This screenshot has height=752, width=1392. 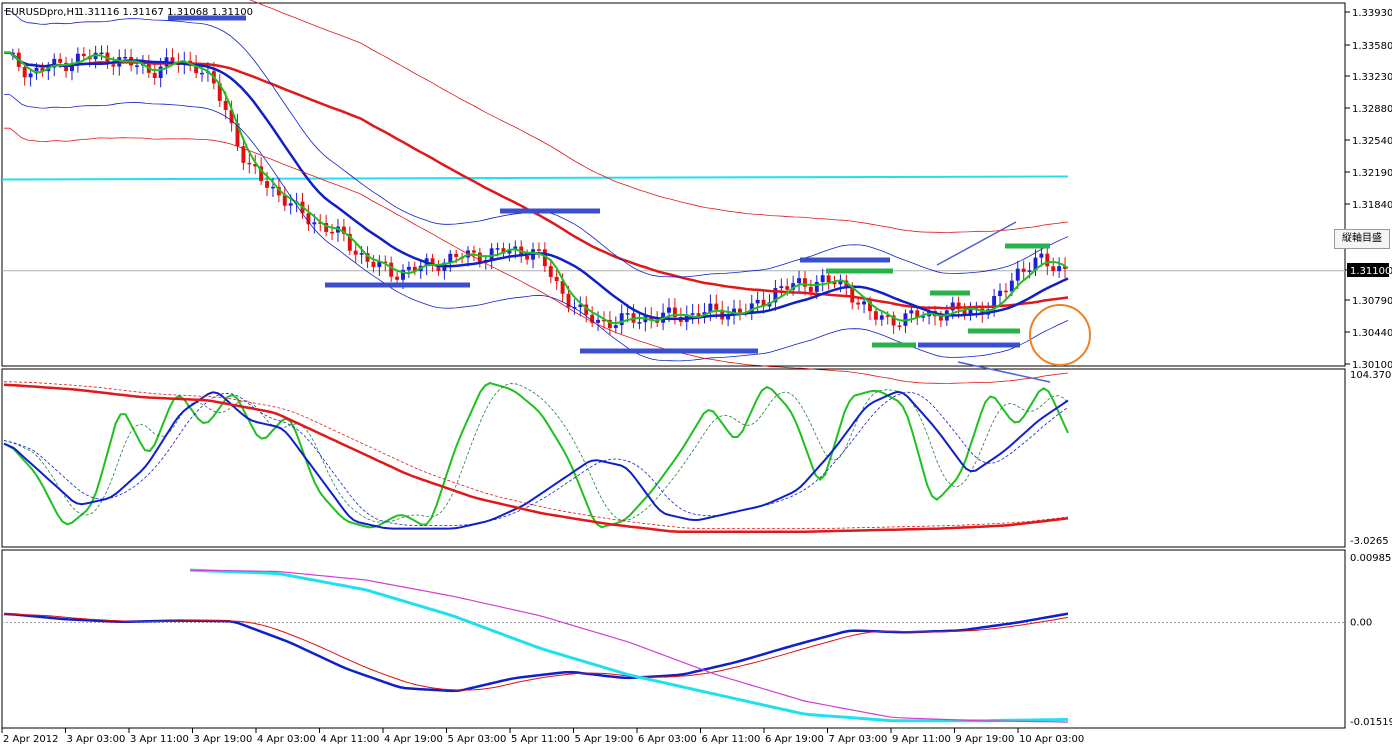 What do you see at coordinates (1368, 270) in the screenshot?
I see `current-price-box` at bounding box center [1368, 270].